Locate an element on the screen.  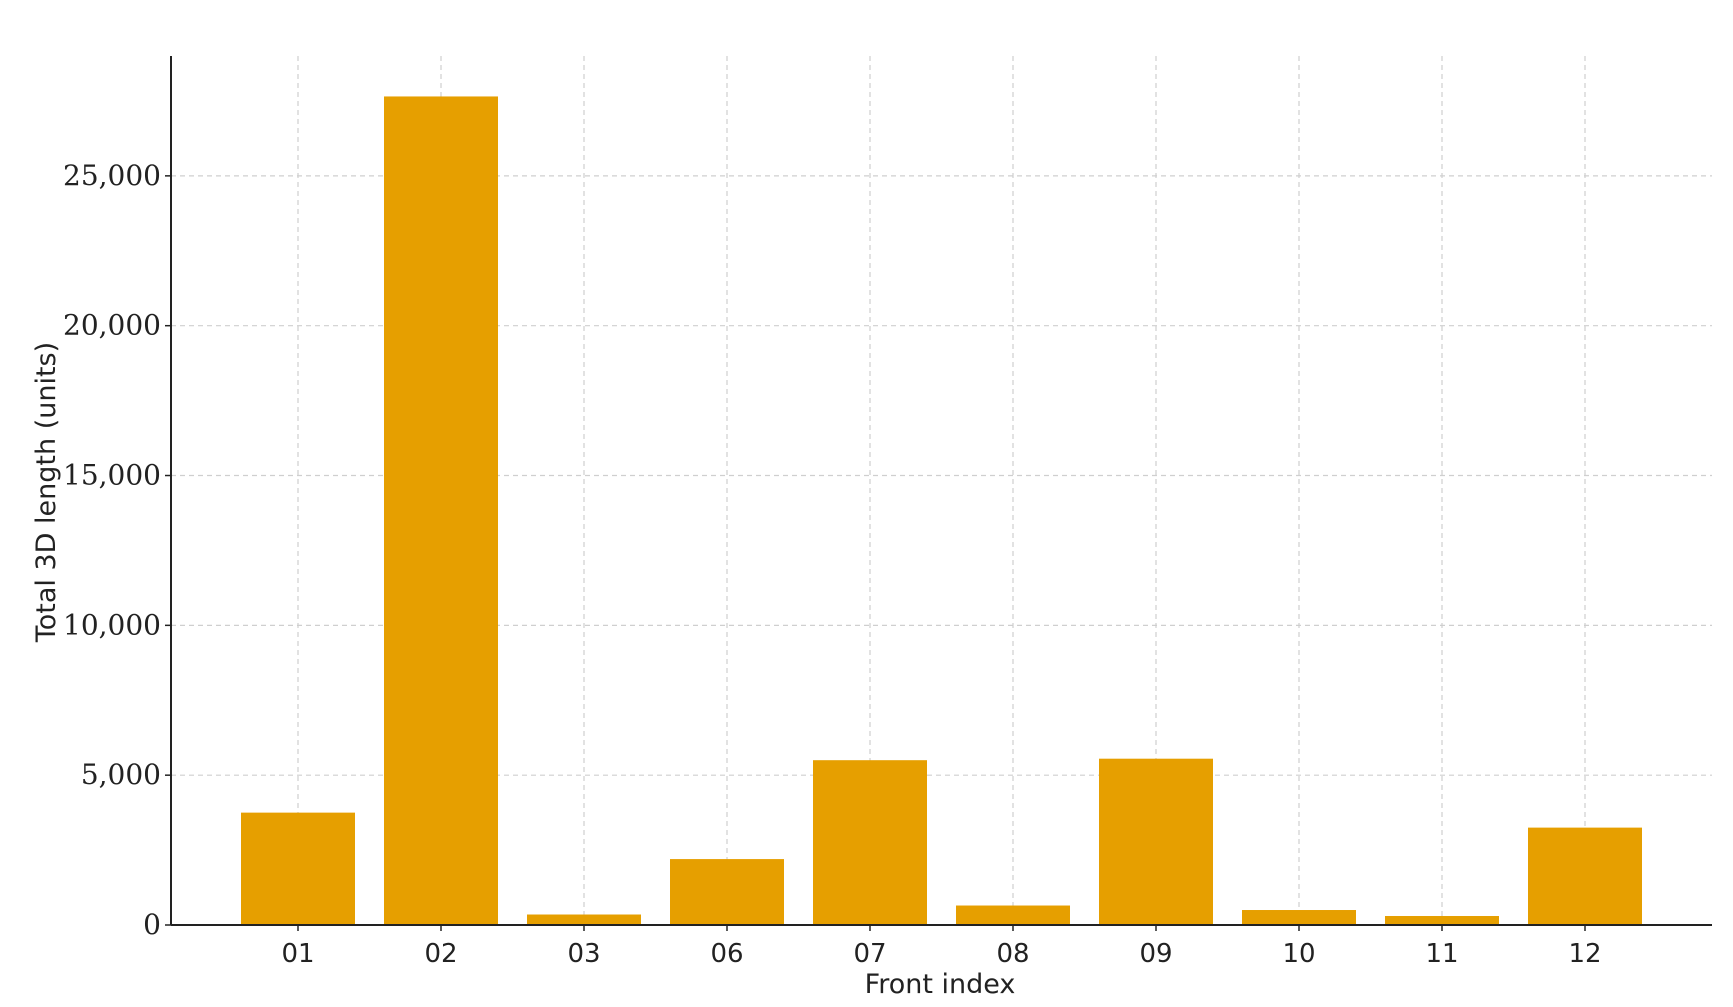
x-tick-label: 10 is located at coordinates (1298, 954).